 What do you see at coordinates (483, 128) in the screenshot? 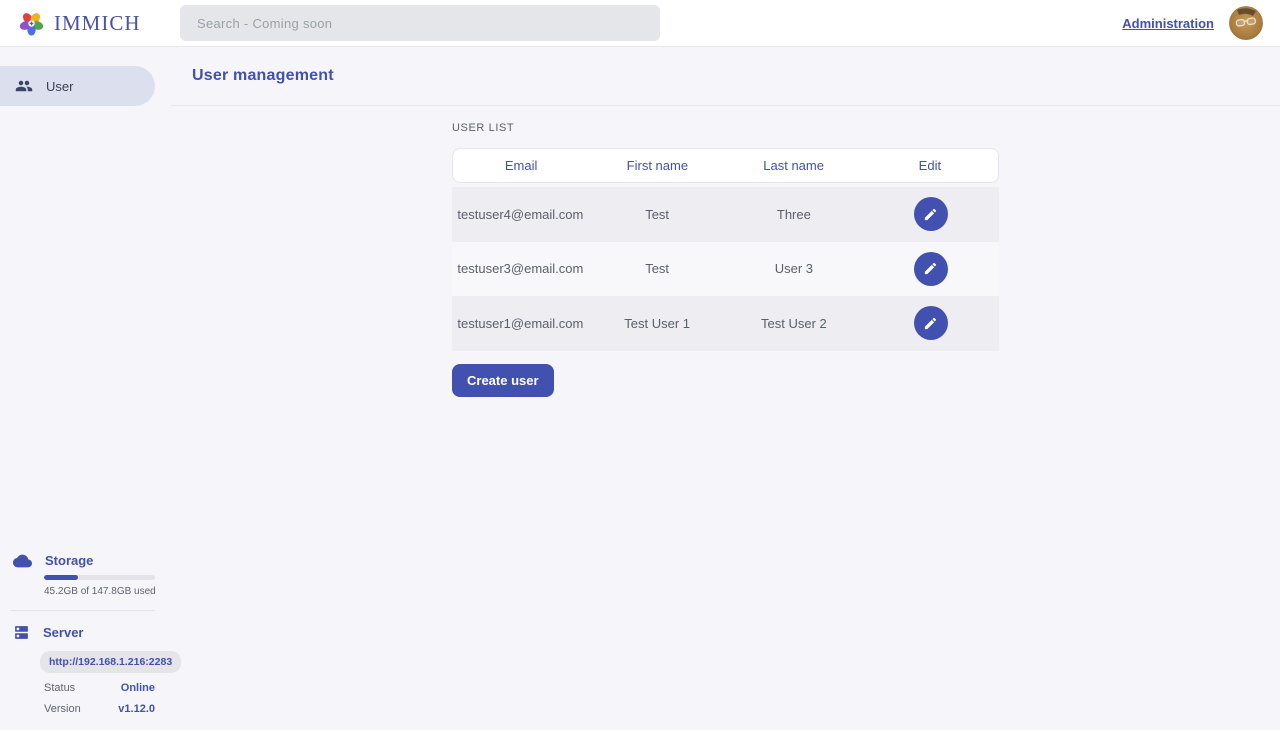
I see `section-label: USER LIST` at bounding box center [483, 128].